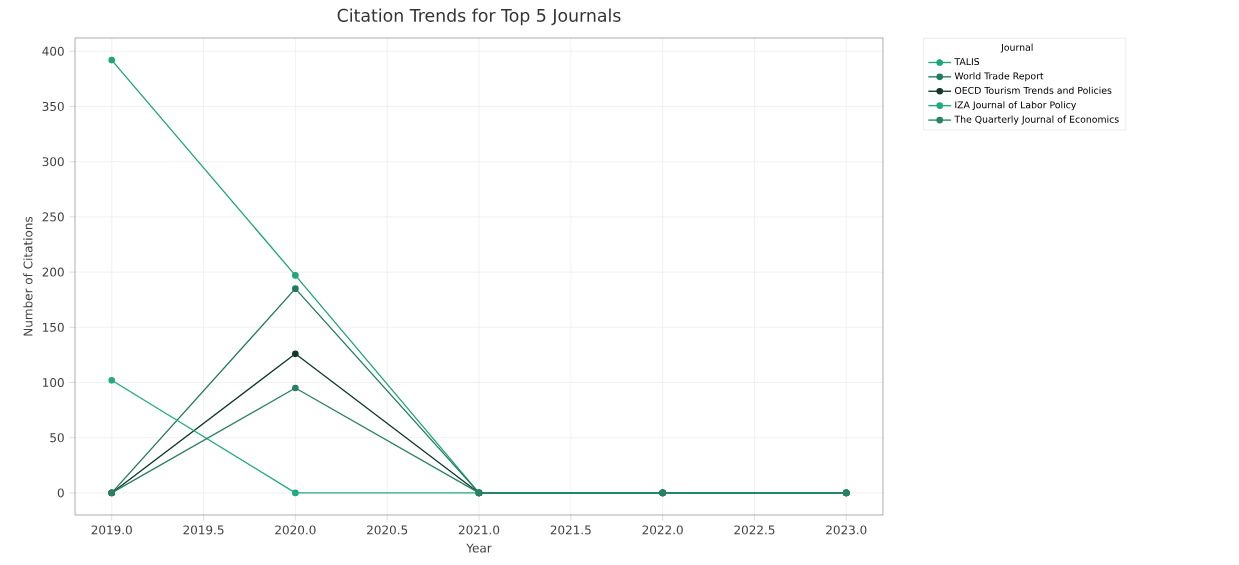 The width and height of the screenshot is (1239, 565). Describe the element at coordinates (53, 106) in the screenshot. I see `y-tick-label: 350` at that location.